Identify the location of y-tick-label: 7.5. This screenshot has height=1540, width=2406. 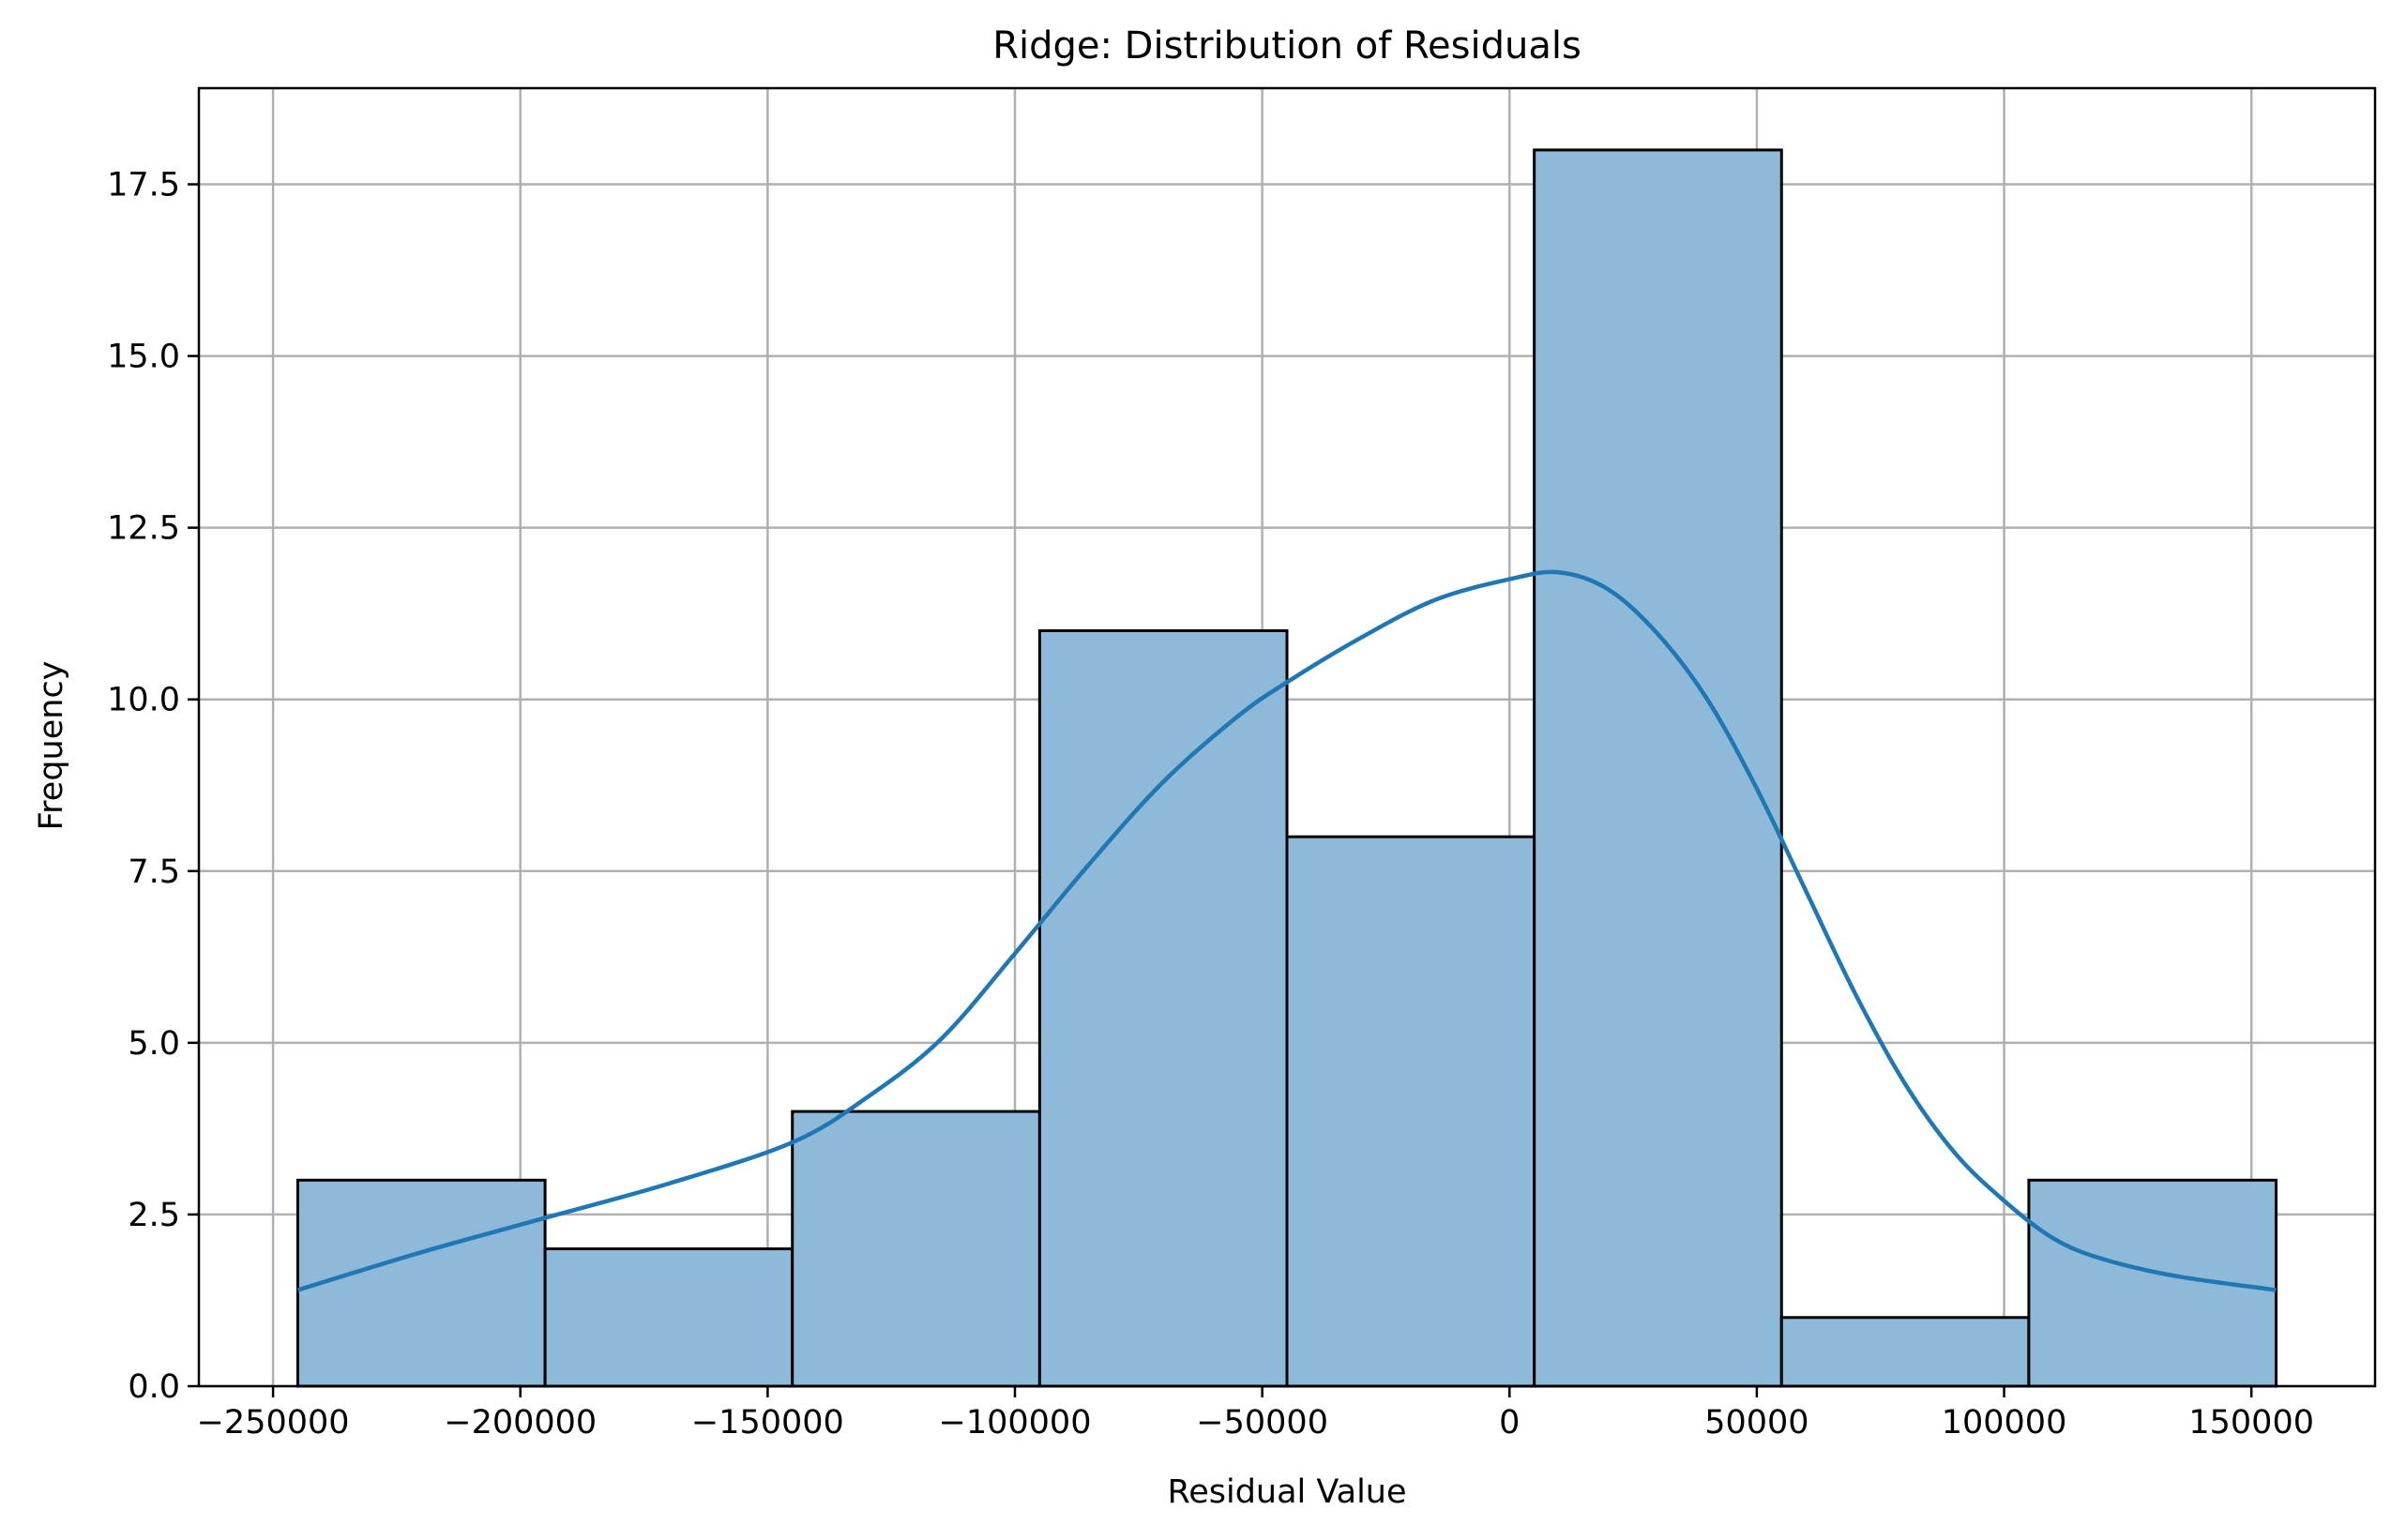
(154, 872).